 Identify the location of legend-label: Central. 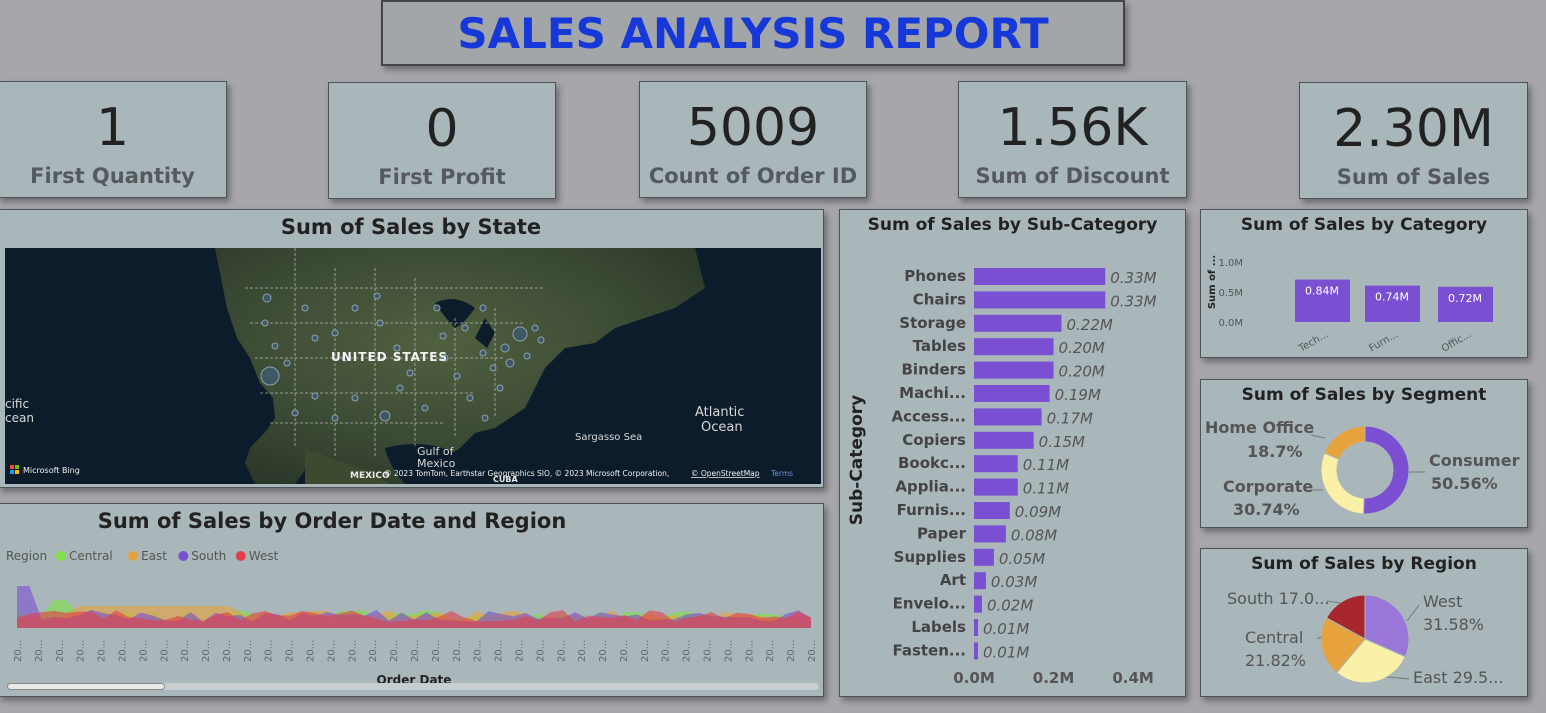
(91, 556).